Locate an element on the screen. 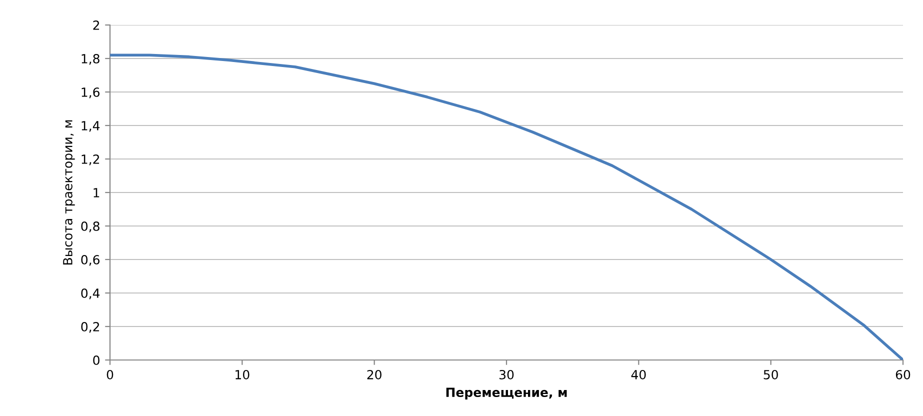 Image resolution: width=923 pixels, height=416 pixels. y-tick-label: 1,8 is located at coordinates (91, 59).